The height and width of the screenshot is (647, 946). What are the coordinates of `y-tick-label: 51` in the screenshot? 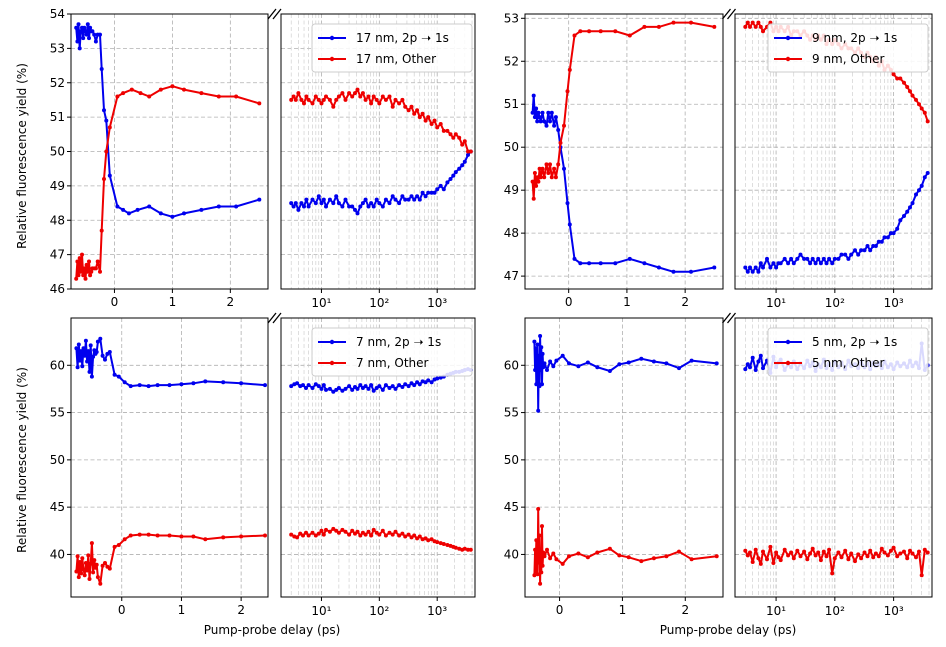 It's located at (511, 104).